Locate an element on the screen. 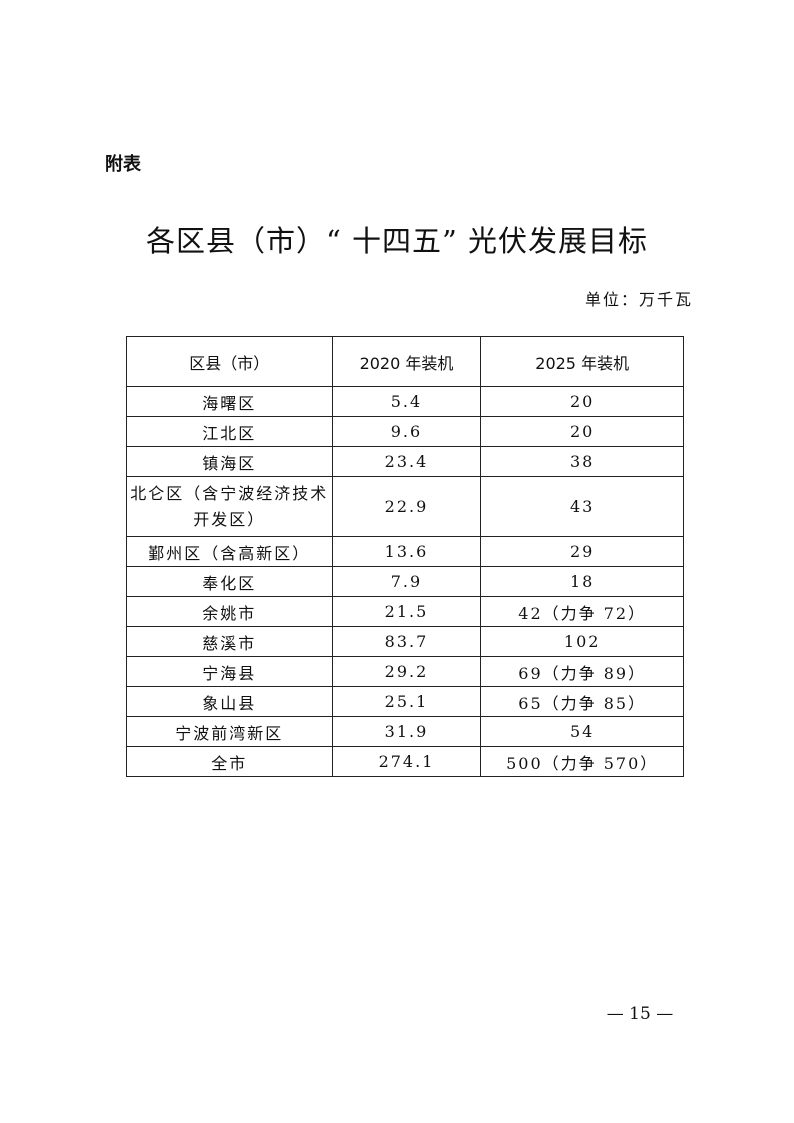  cell-2020: 25.1 is located at coordinates (406, 701).